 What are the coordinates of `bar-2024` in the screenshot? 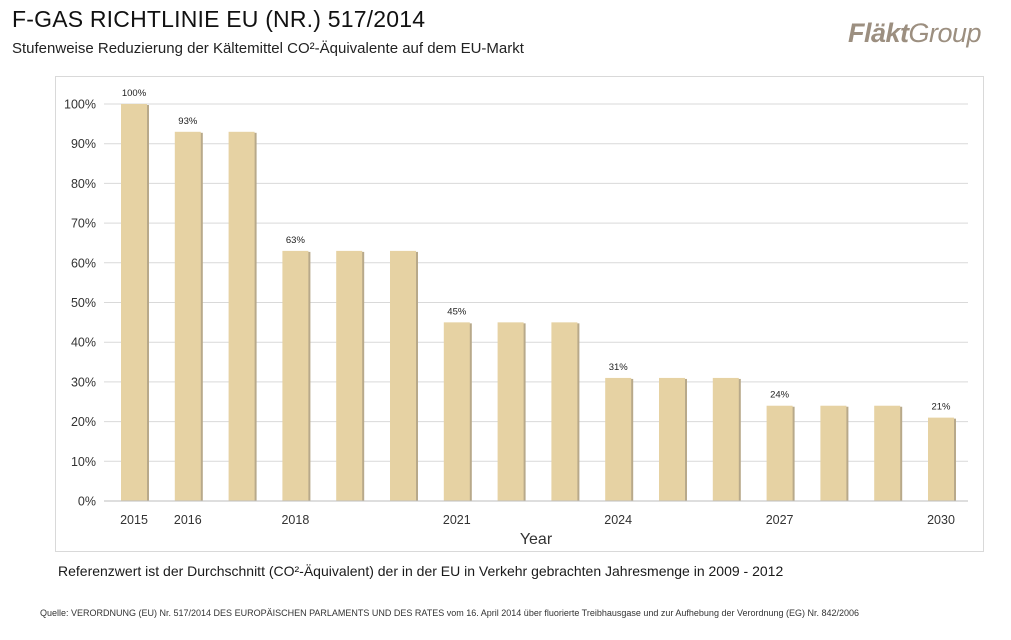 It's located at (618, 439).